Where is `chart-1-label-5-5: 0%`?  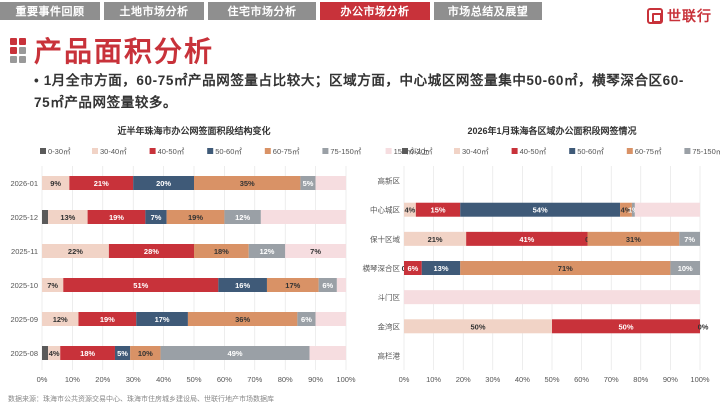
chart-1-label-5-5: 0% is located at coordinates (703, 326).